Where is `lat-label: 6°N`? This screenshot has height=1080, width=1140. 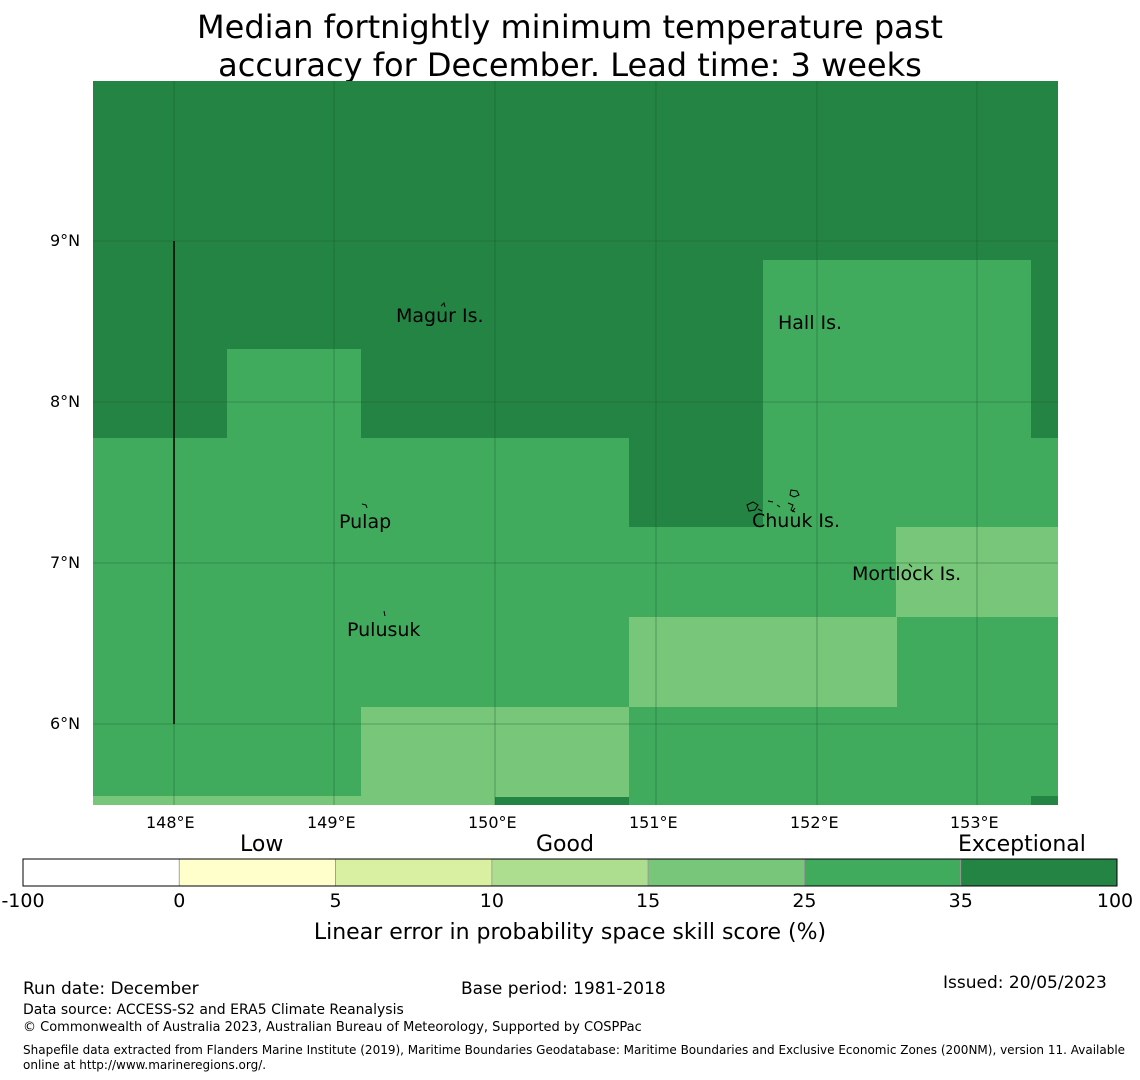
lat-label: 6°N is located at coordinates (65, 723).